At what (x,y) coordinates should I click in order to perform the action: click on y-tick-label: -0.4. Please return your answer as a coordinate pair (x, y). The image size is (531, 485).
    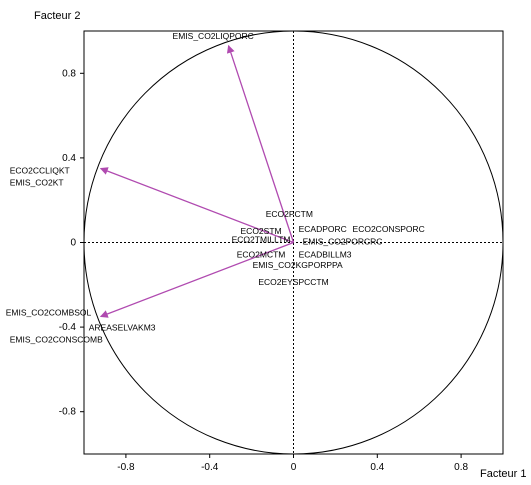
    Looking at the image, I should click on (68, 327).